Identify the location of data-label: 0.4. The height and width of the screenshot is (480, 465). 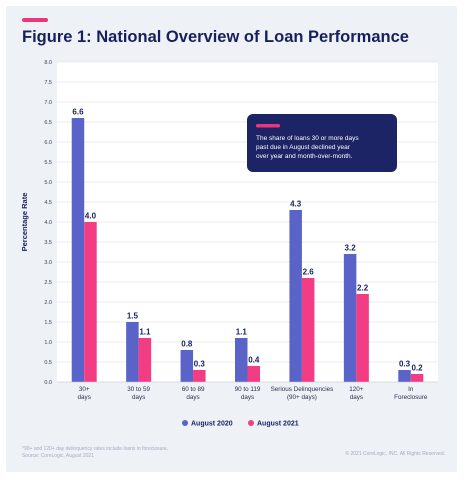
(254, 360).